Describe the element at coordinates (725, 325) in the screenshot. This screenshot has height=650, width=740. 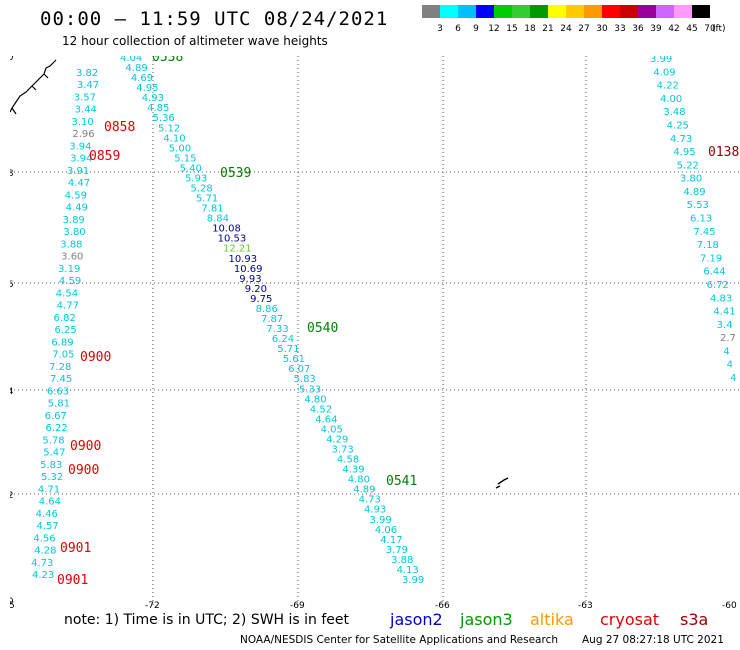
I see `wave-height-value: 3.4` at that location.